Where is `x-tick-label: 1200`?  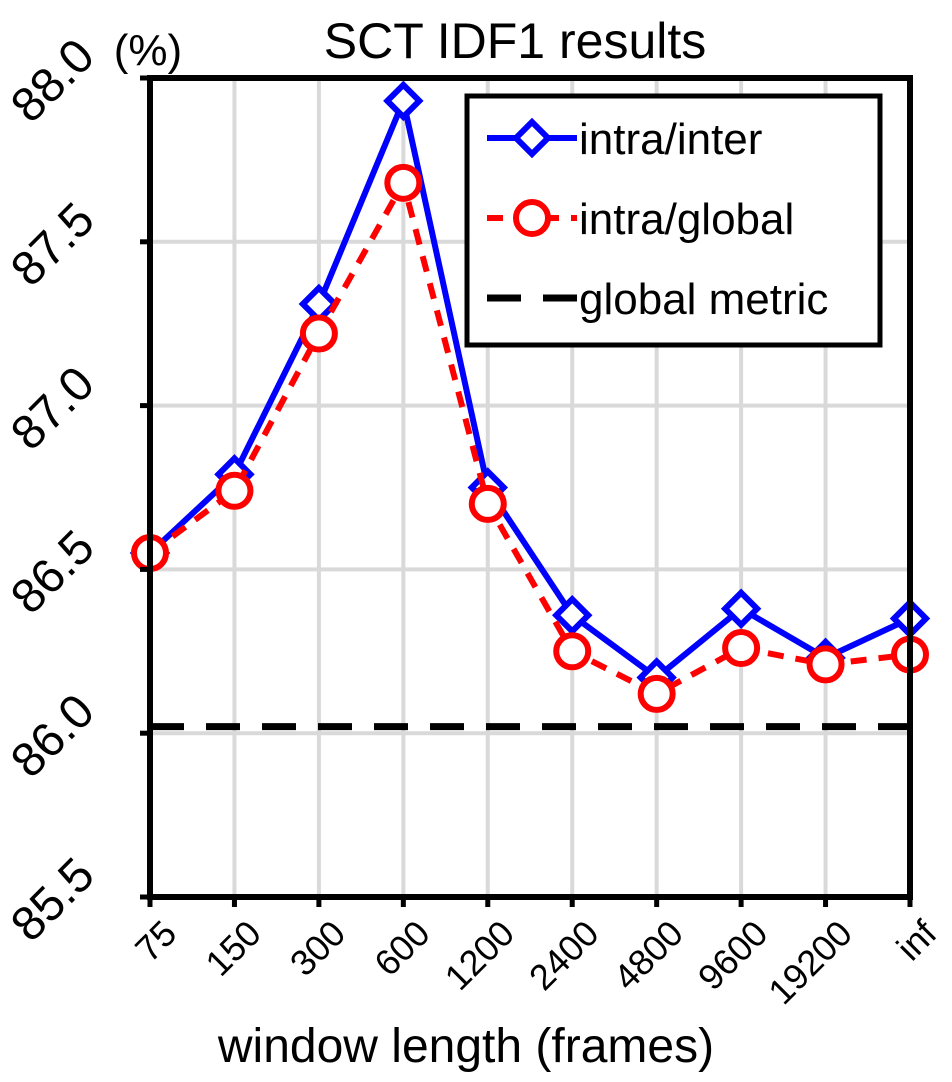 x-tick-label: 1200 is located at coordinates (479, 955).